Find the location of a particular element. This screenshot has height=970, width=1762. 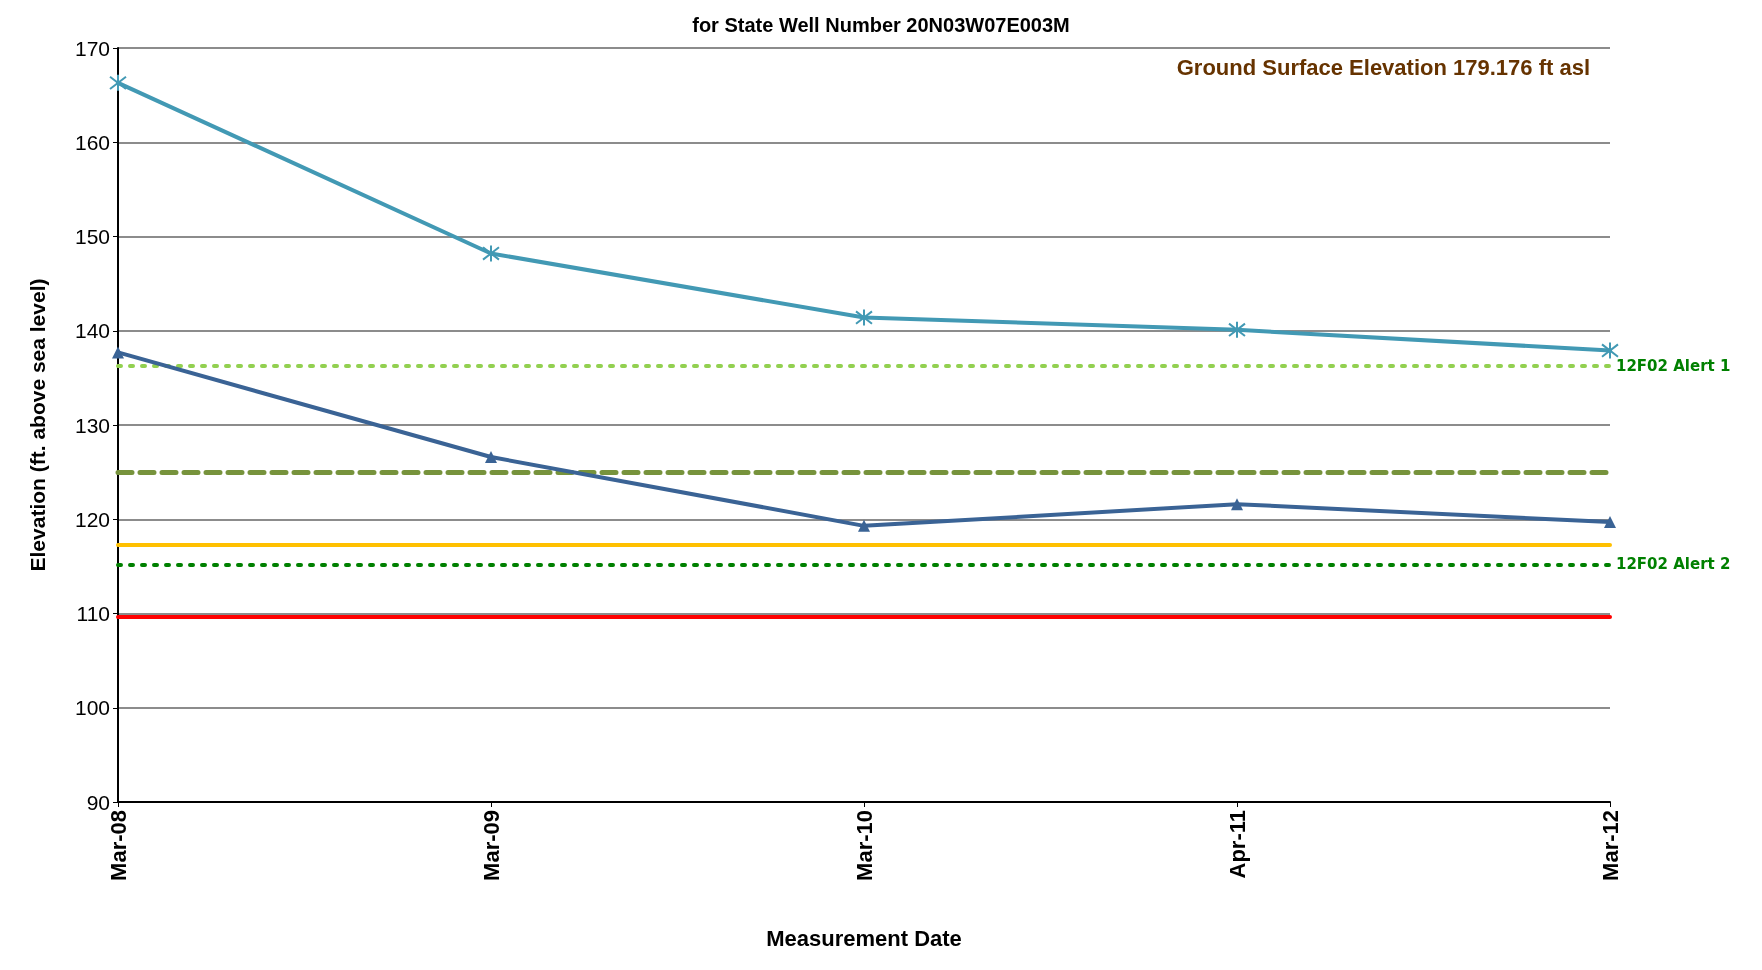

y-tick-label: 100 is located at coordinates (92, 708).